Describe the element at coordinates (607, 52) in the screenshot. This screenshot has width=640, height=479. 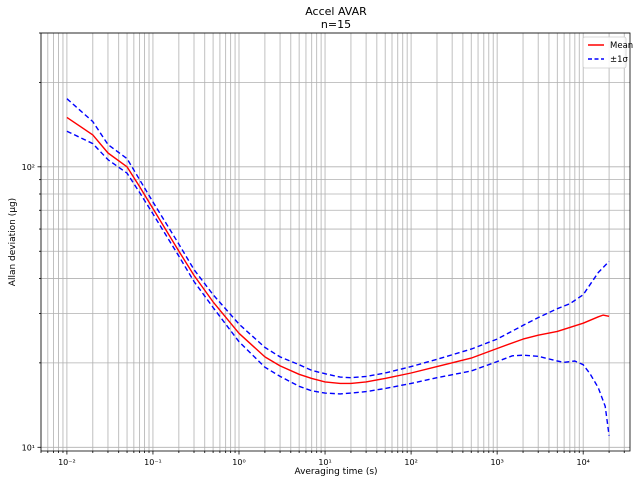
I see `legend: Mean ±1σ` at that location.